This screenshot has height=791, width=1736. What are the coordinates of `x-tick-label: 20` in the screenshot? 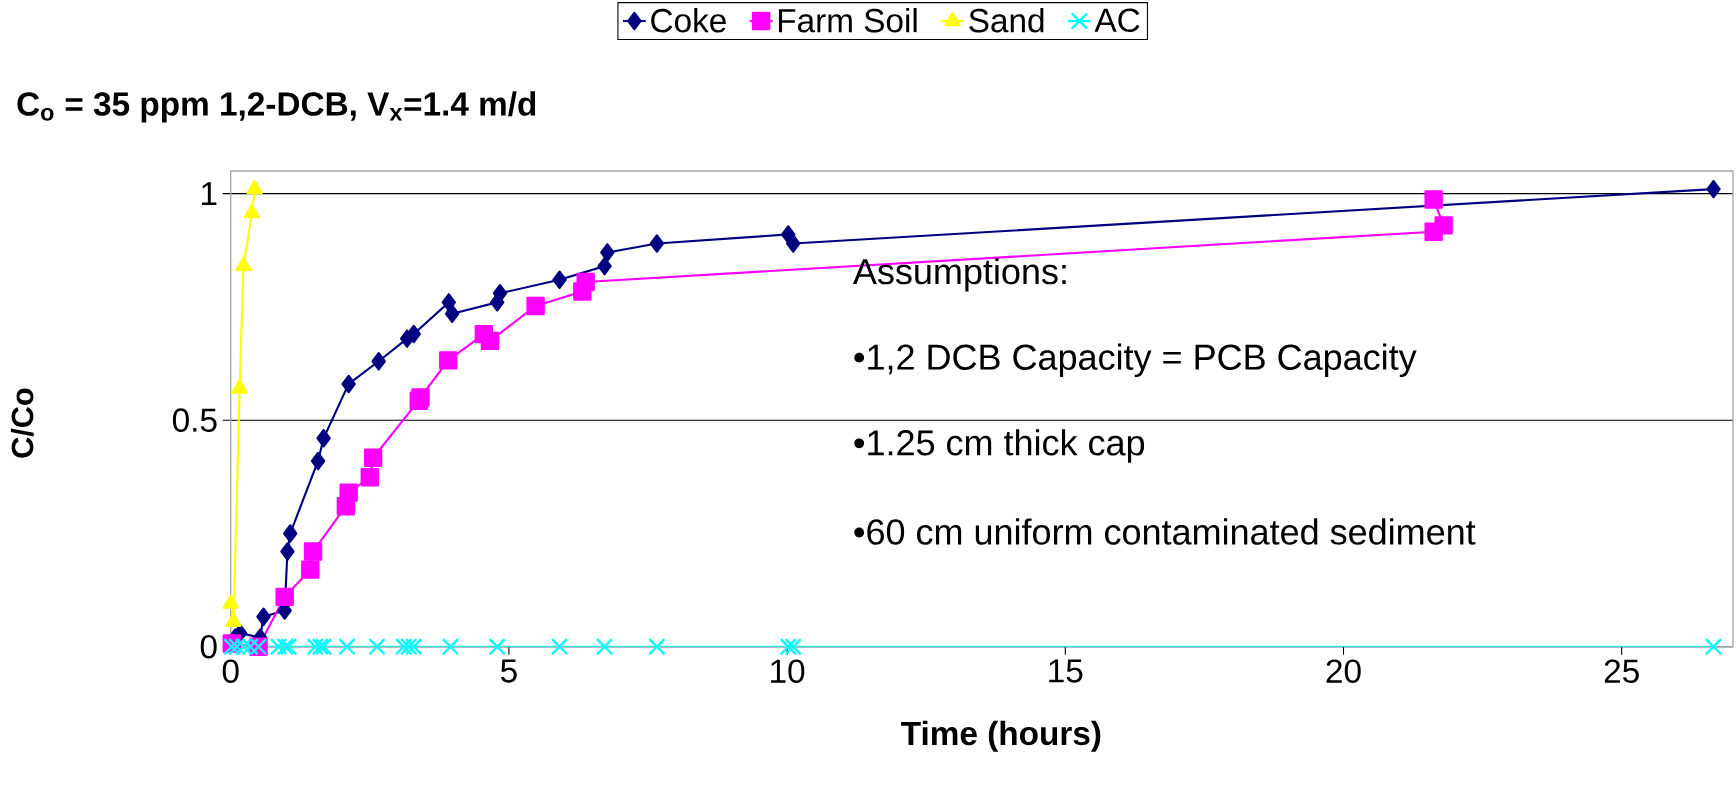 It's located at (1343, 671).